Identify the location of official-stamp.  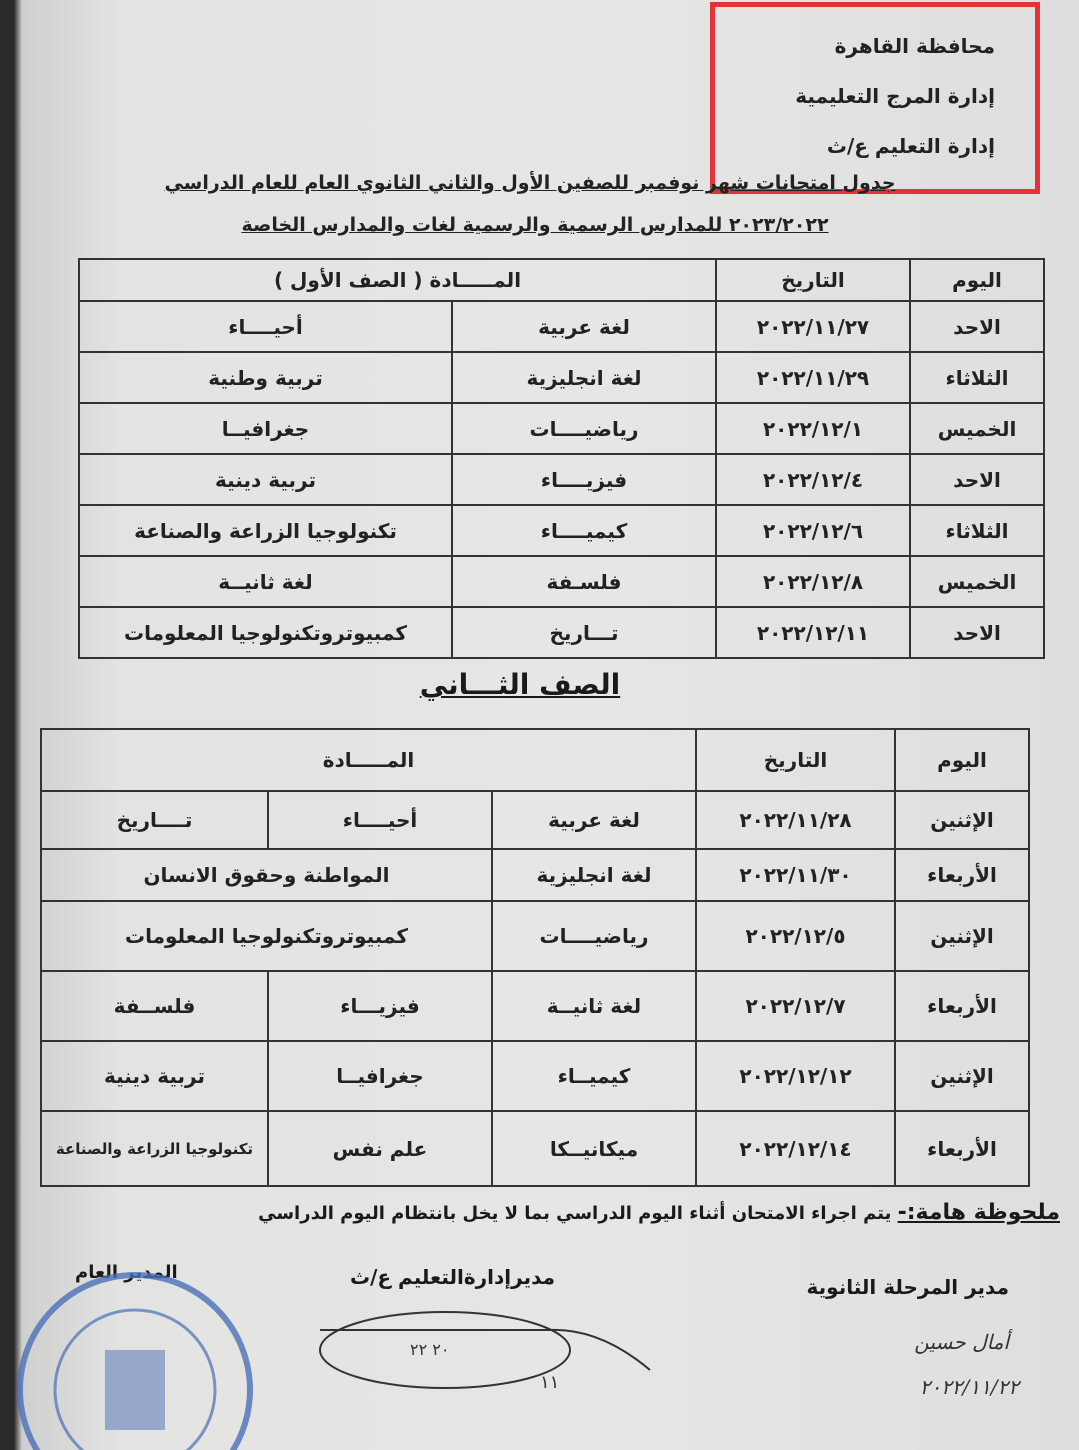
(135, 1361).